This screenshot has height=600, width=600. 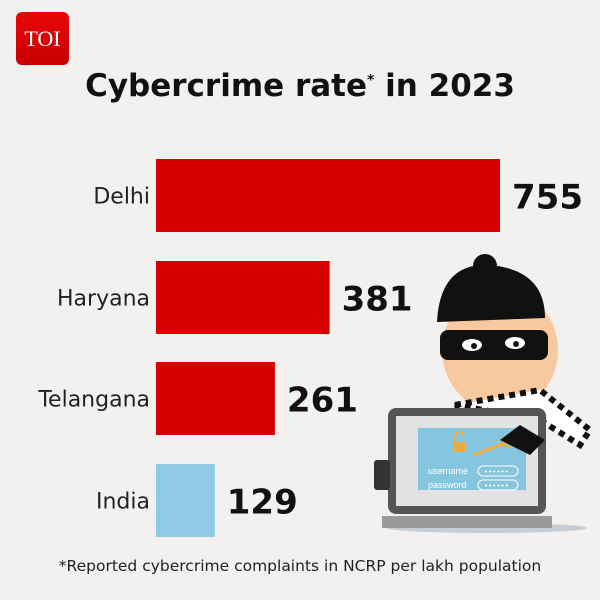 What do you see at coordinates (185, 500) in the screenshot?
I see `bar-india` at bounding box center [185, 500].